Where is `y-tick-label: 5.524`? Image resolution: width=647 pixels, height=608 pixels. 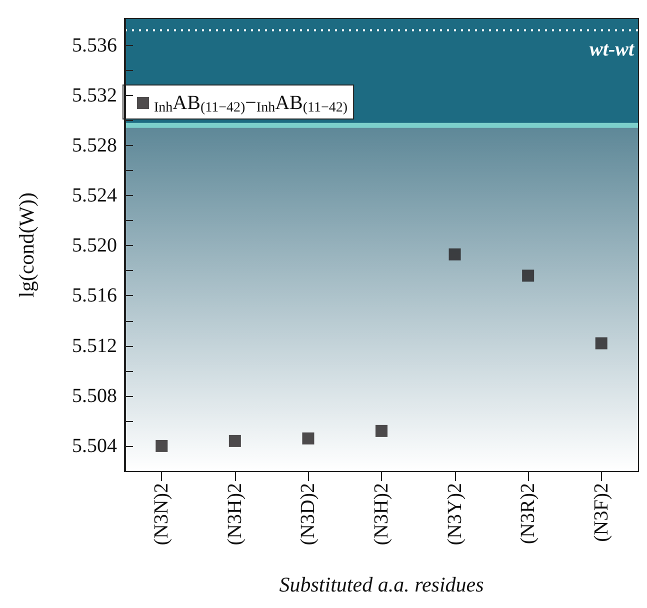 y-tick-label: 5.524 is located at coordinates (94, 195).